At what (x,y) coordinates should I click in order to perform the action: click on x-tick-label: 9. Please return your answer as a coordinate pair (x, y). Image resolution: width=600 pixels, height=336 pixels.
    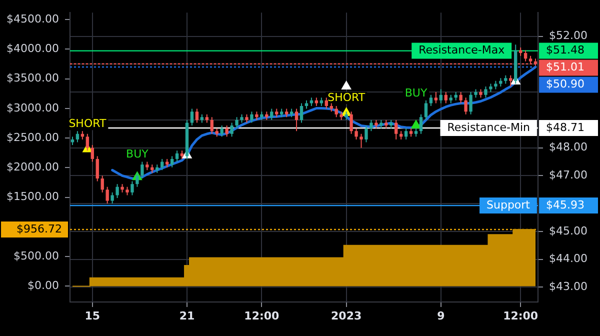
    Looking at the image, I should click on (441, 315).